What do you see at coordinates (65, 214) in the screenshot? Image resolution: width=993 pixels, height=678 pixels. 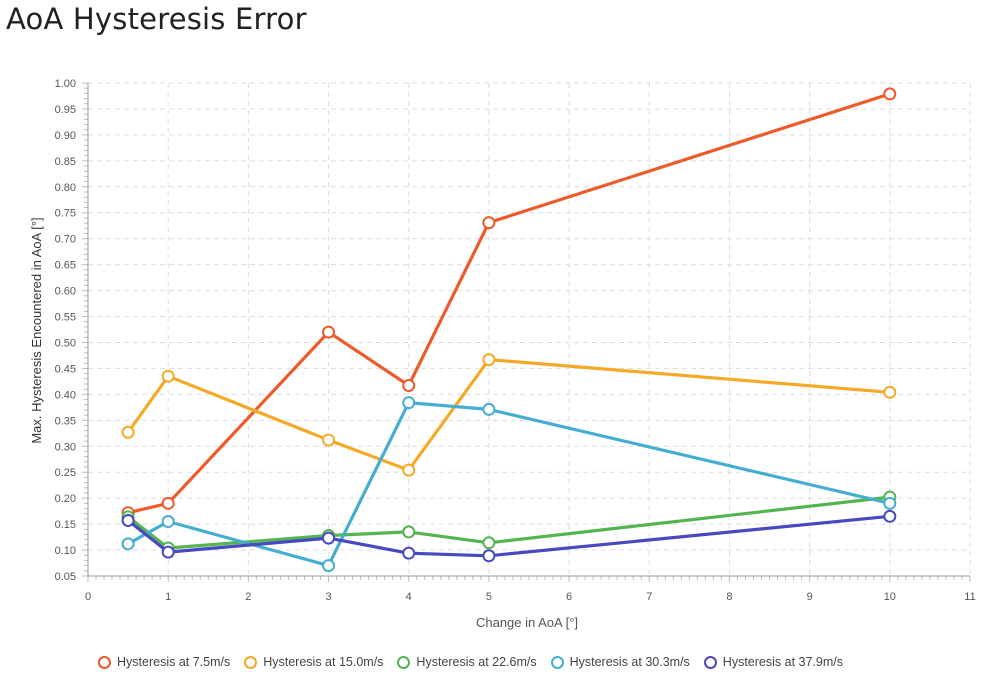 I see `y-tick-label: 0.75` at bounding box center [65, 214].